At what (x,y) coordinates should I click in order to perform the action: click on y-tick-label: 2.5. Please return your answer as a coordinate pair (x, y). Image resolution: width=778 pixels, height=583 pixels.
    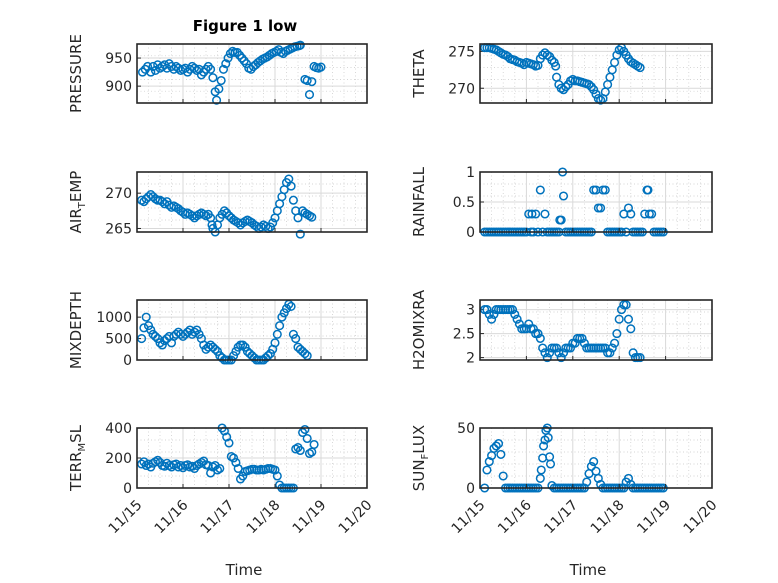
    Looking at the image, I should click on (464, 335).